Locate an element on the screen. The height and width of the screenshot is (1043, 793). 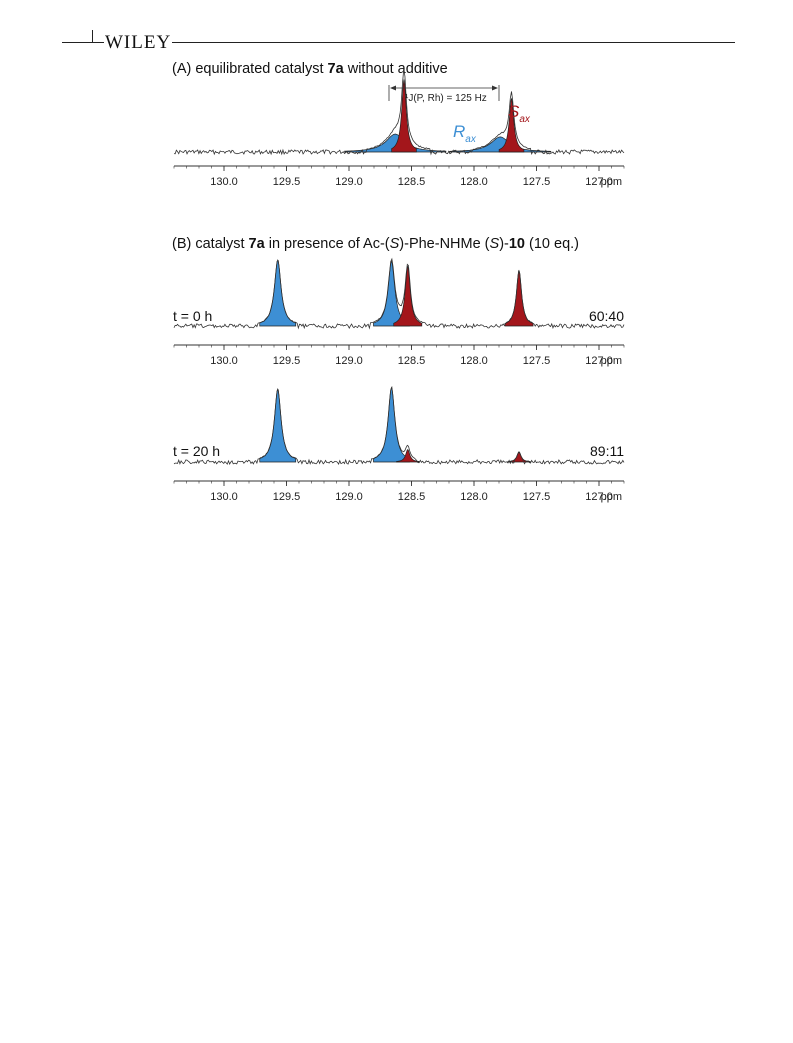
brand-logo: WILEY is located at coordinates (138, 42).